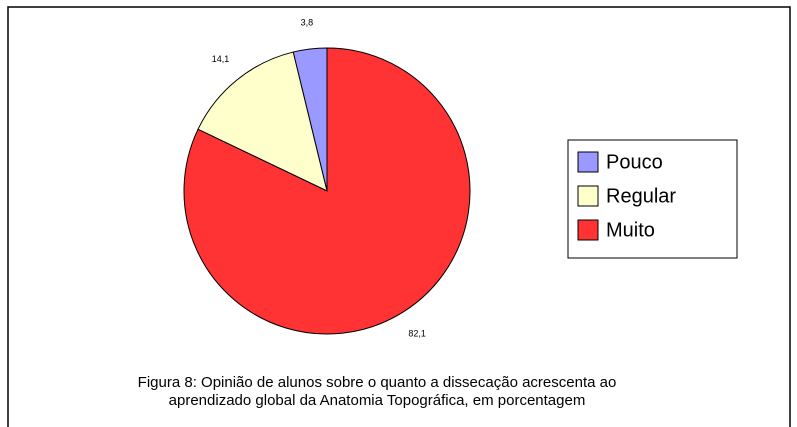 The width and height of the screenshot is (797, 427). What do you see at coordinates (630, 230) in the screenshot?
I see `legend-label: Muito` at bounding box center [630, 230].